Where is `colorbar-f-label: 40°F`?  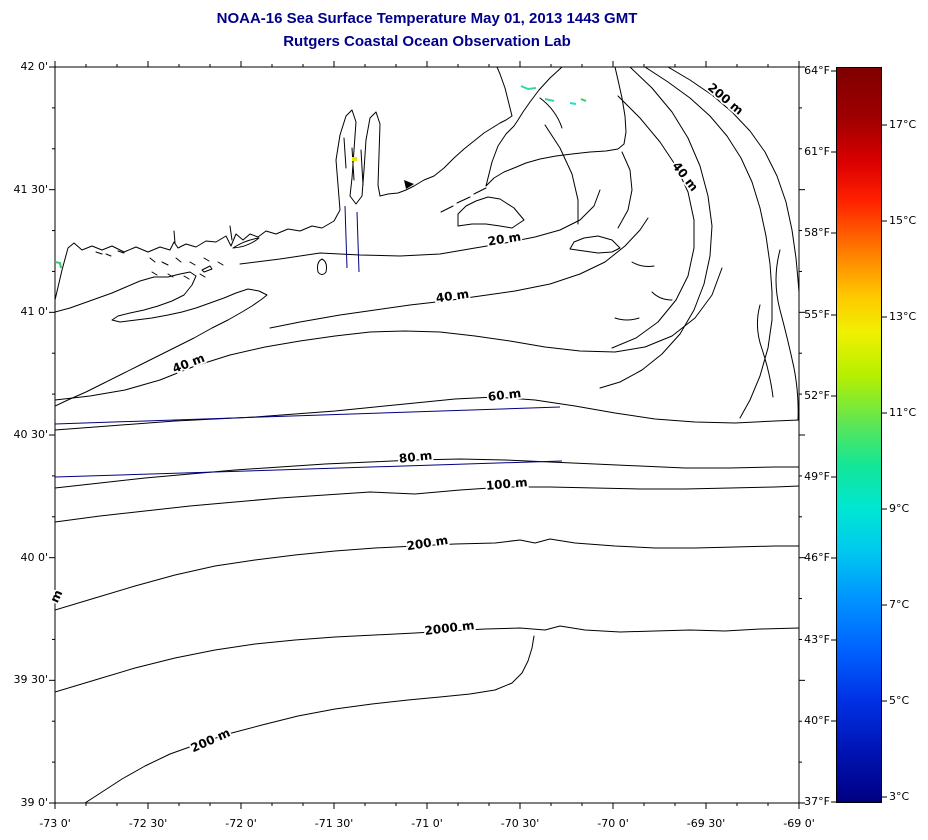
colorbar-f-label: 40°F is located at coordinates (817, 720).